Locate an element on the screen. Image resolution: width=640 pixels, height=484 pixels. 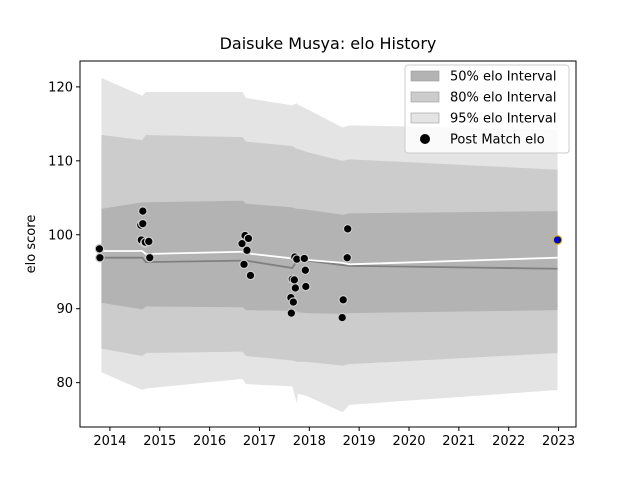
y-tick-label: 80 is located at coordinates (64, 383).